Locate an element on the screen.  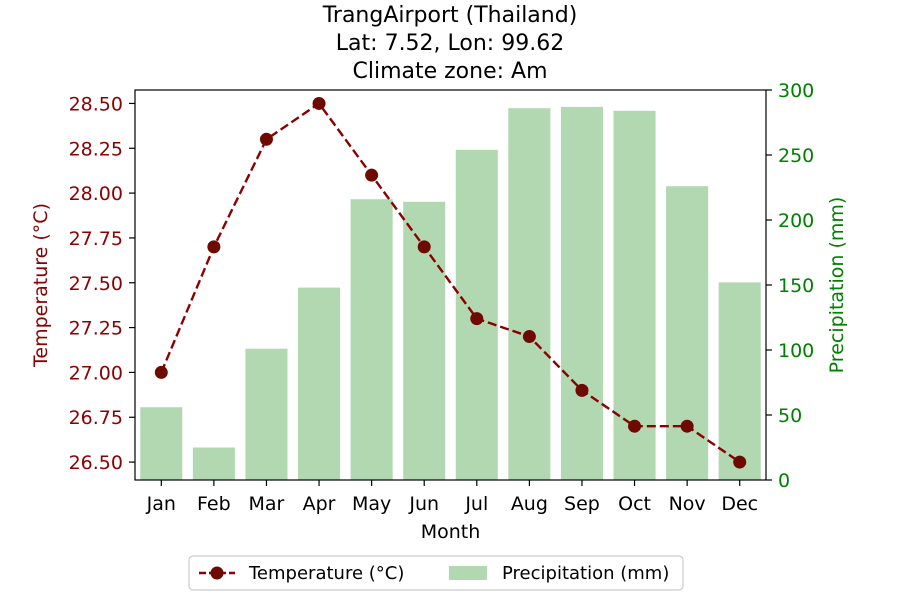
x-axis-label: Month is located at coordinates (451, 532).